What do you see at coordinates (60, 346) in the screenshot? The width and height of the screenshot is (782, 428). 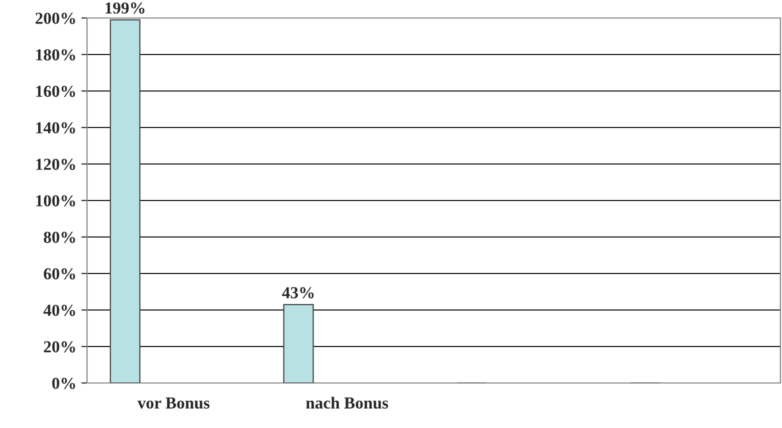 I see `y-tick-label: 20%` at bounding box center [60, 346].